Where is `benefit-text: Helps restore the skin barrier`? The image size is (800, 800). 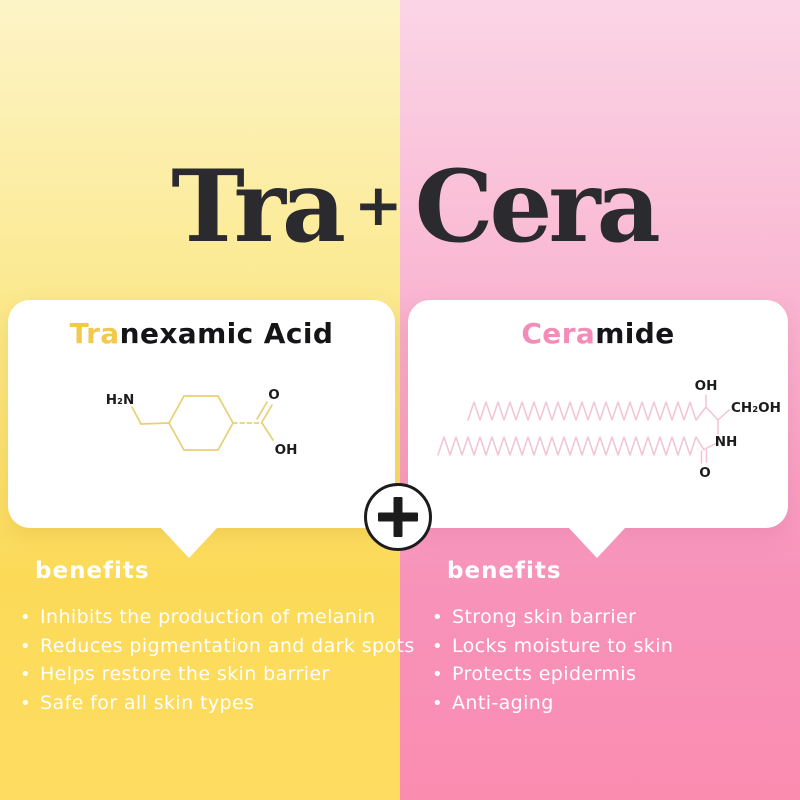
benefit-text: Helps restore the skin barrier is located at coordinates (185, 674).